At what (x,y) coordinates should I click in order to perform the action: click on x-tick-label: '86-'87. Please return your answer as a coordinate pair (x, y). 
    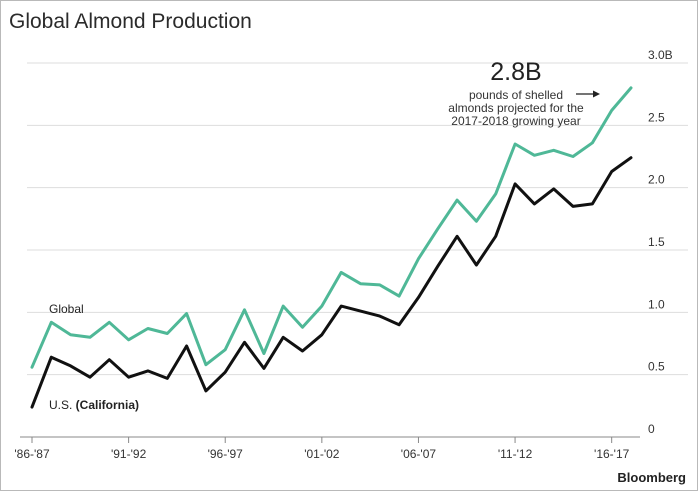
    Looking at the image, I should click on (32, 454).